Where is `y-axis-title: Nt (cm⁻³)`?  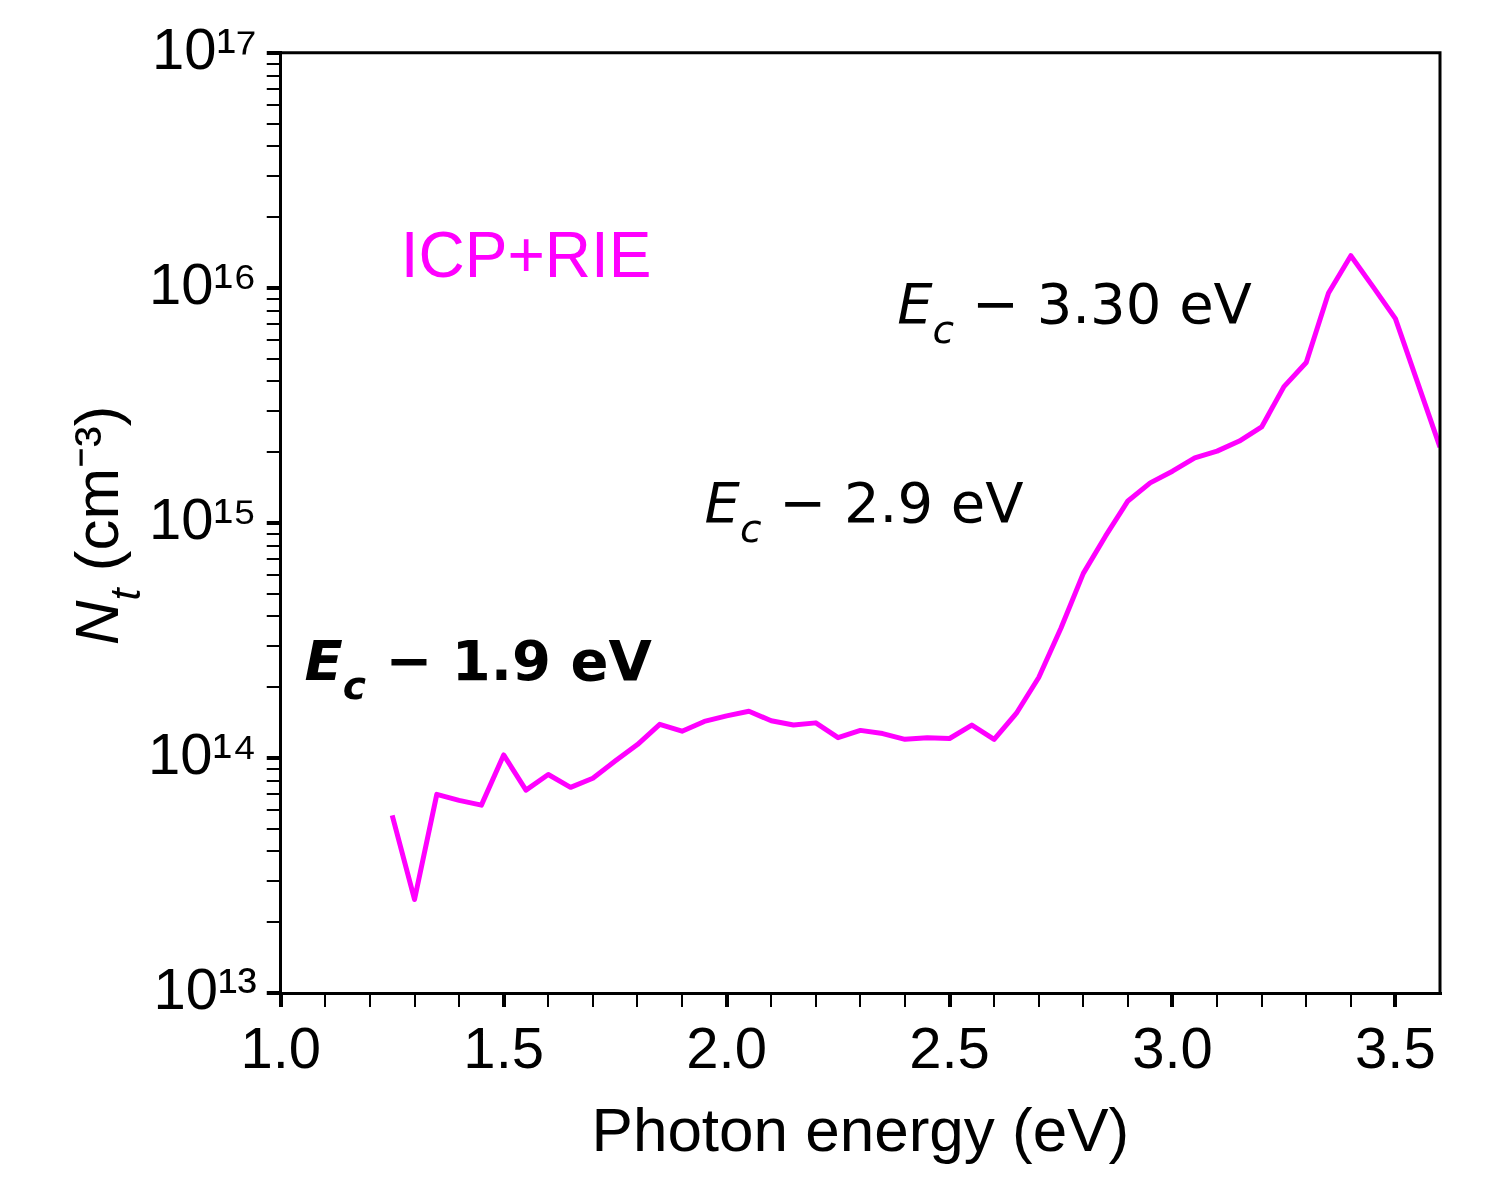
y-axis-title: Nt (cm⁻³) is located at coordinates (105, 525).